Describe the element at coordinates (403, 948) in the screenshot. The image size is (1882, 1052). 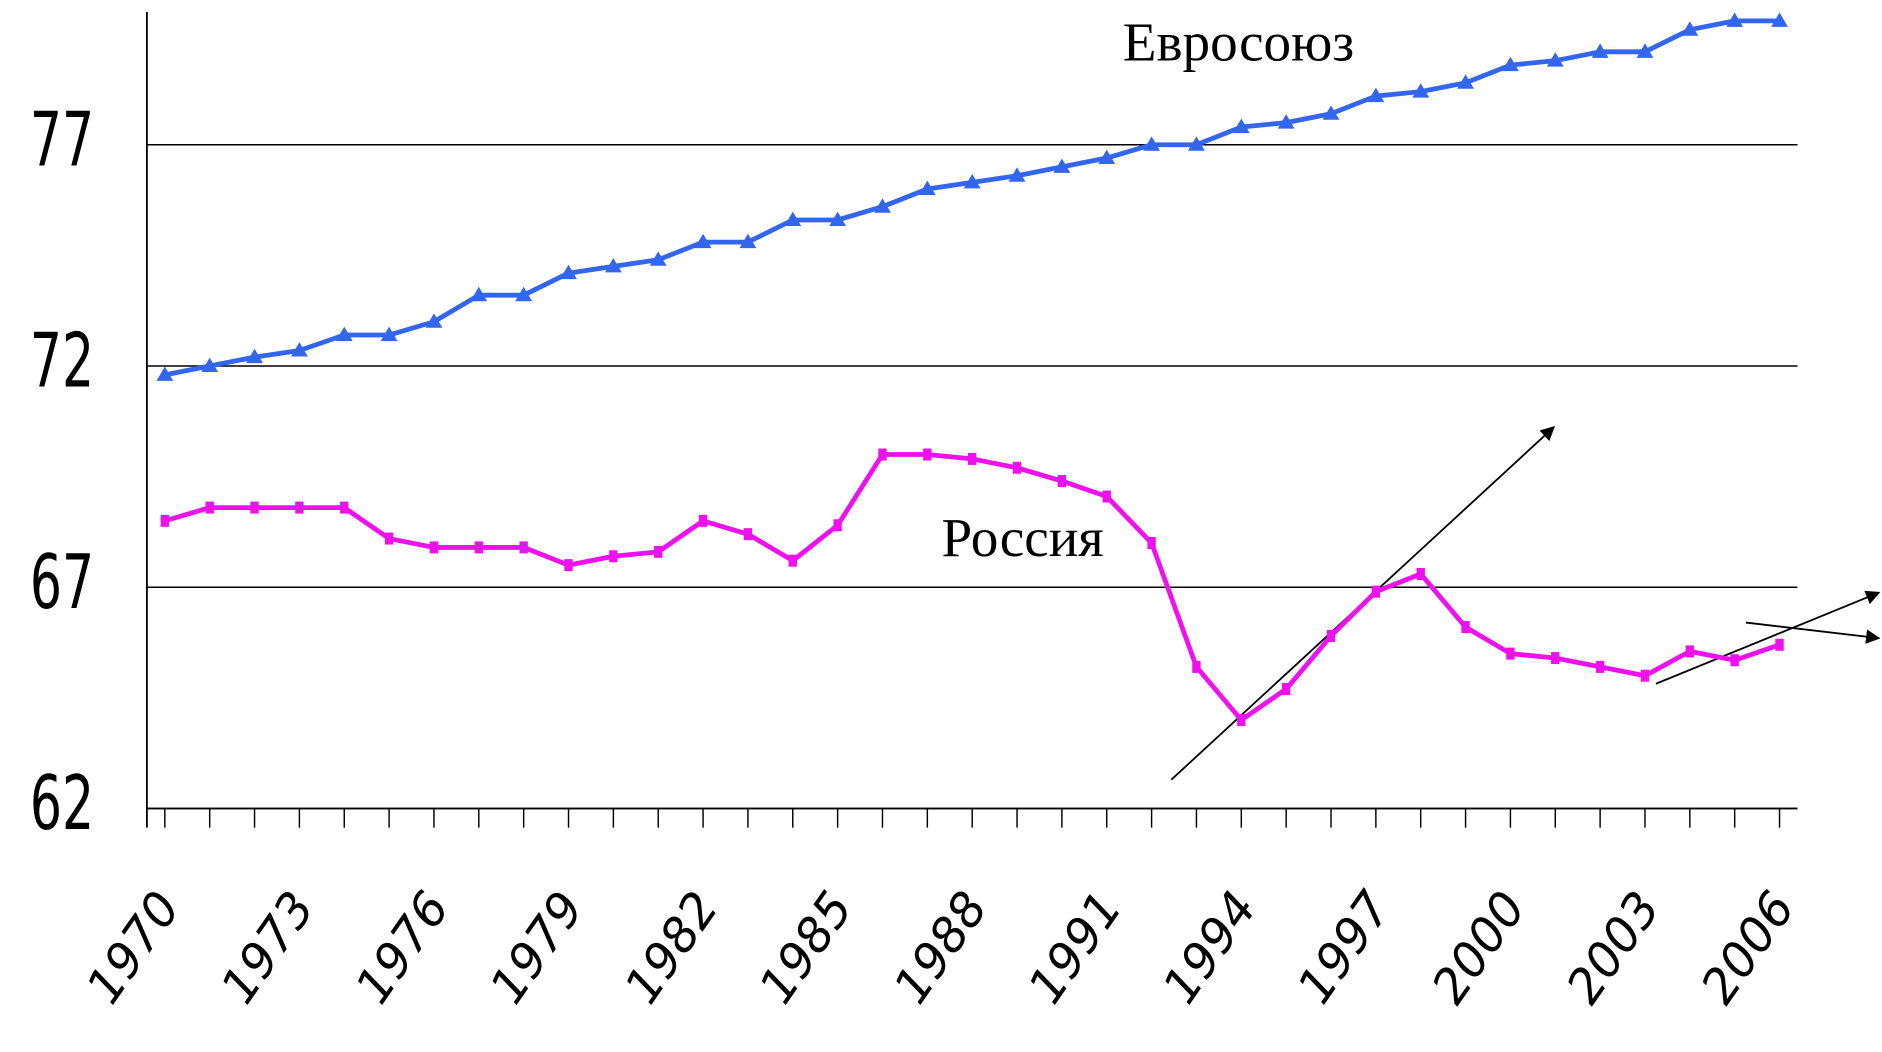
I see `x-tick-label: 1976` at that location.